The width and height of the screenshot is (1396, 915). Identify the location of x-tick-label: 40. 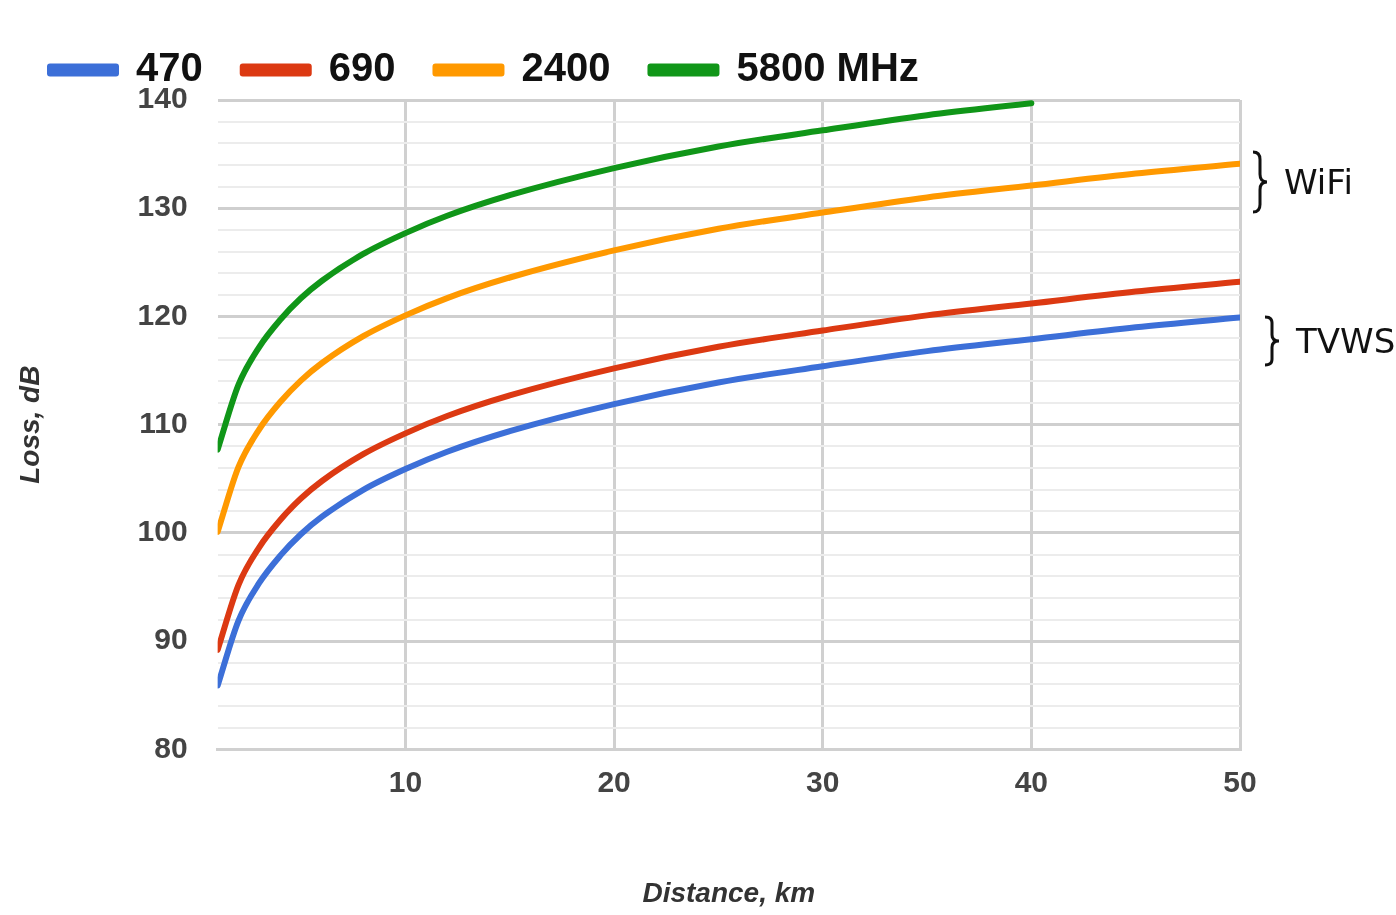
(1031, 781).